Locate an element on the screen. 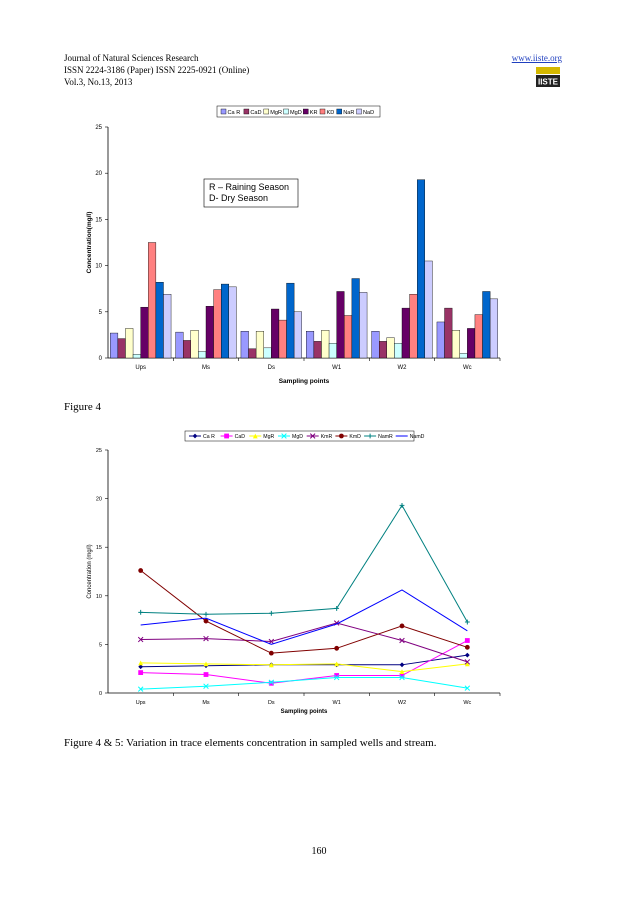 The image size is (638, 903). y-axis-label: Concentration(mg/l) is located at coordinates (89, 243).